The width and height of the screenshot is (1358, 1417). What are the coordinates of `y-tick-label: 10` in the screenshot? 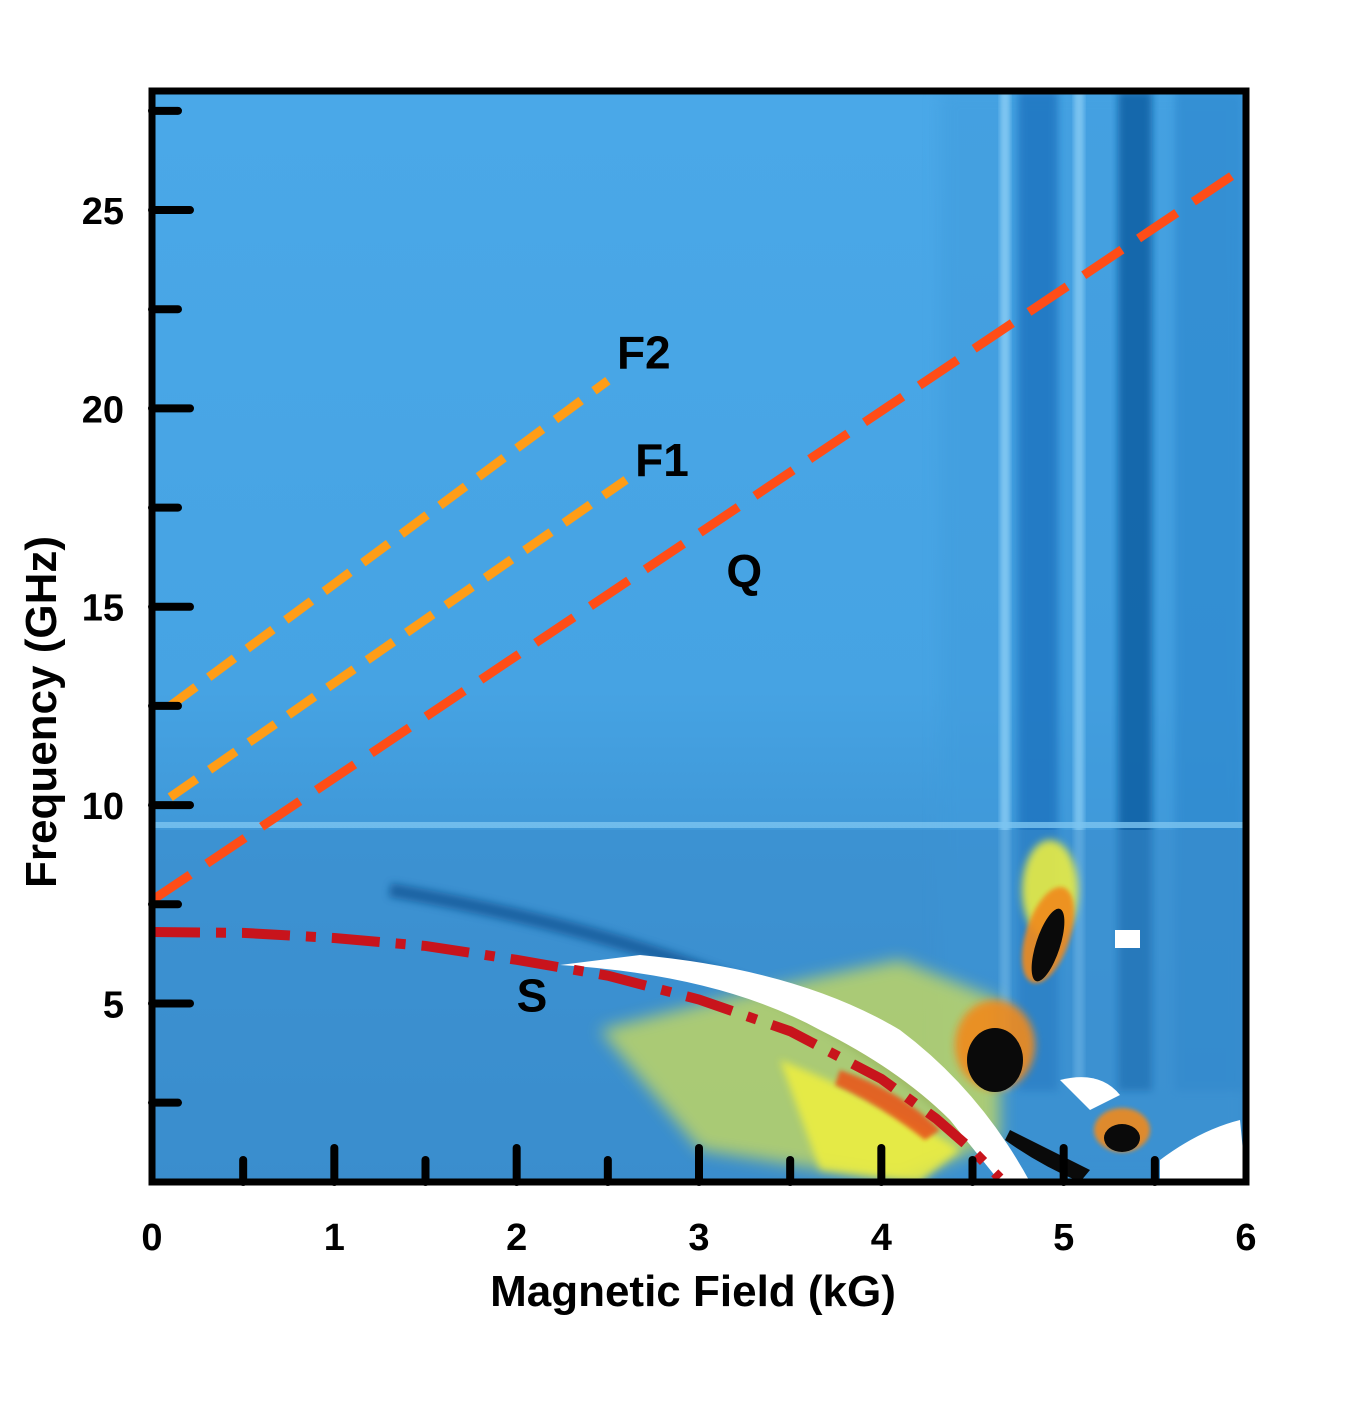 It's located at (103, 807).